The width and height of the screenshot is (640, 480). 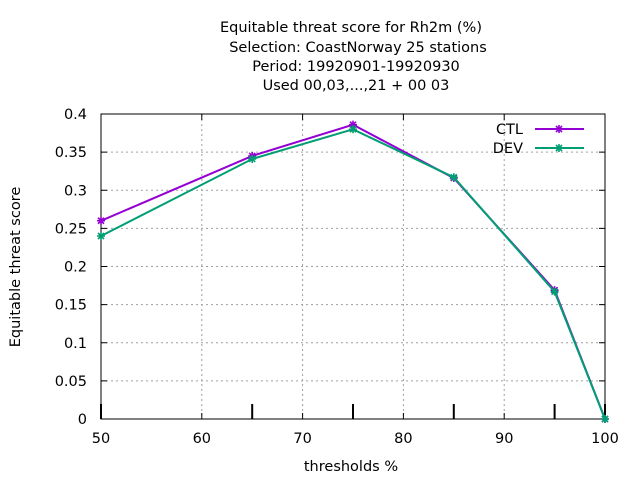 What do you see at coordinates (302, 439) in the screenshot?
I see `x-tick-label: 70` at bounding box center [302, 439].